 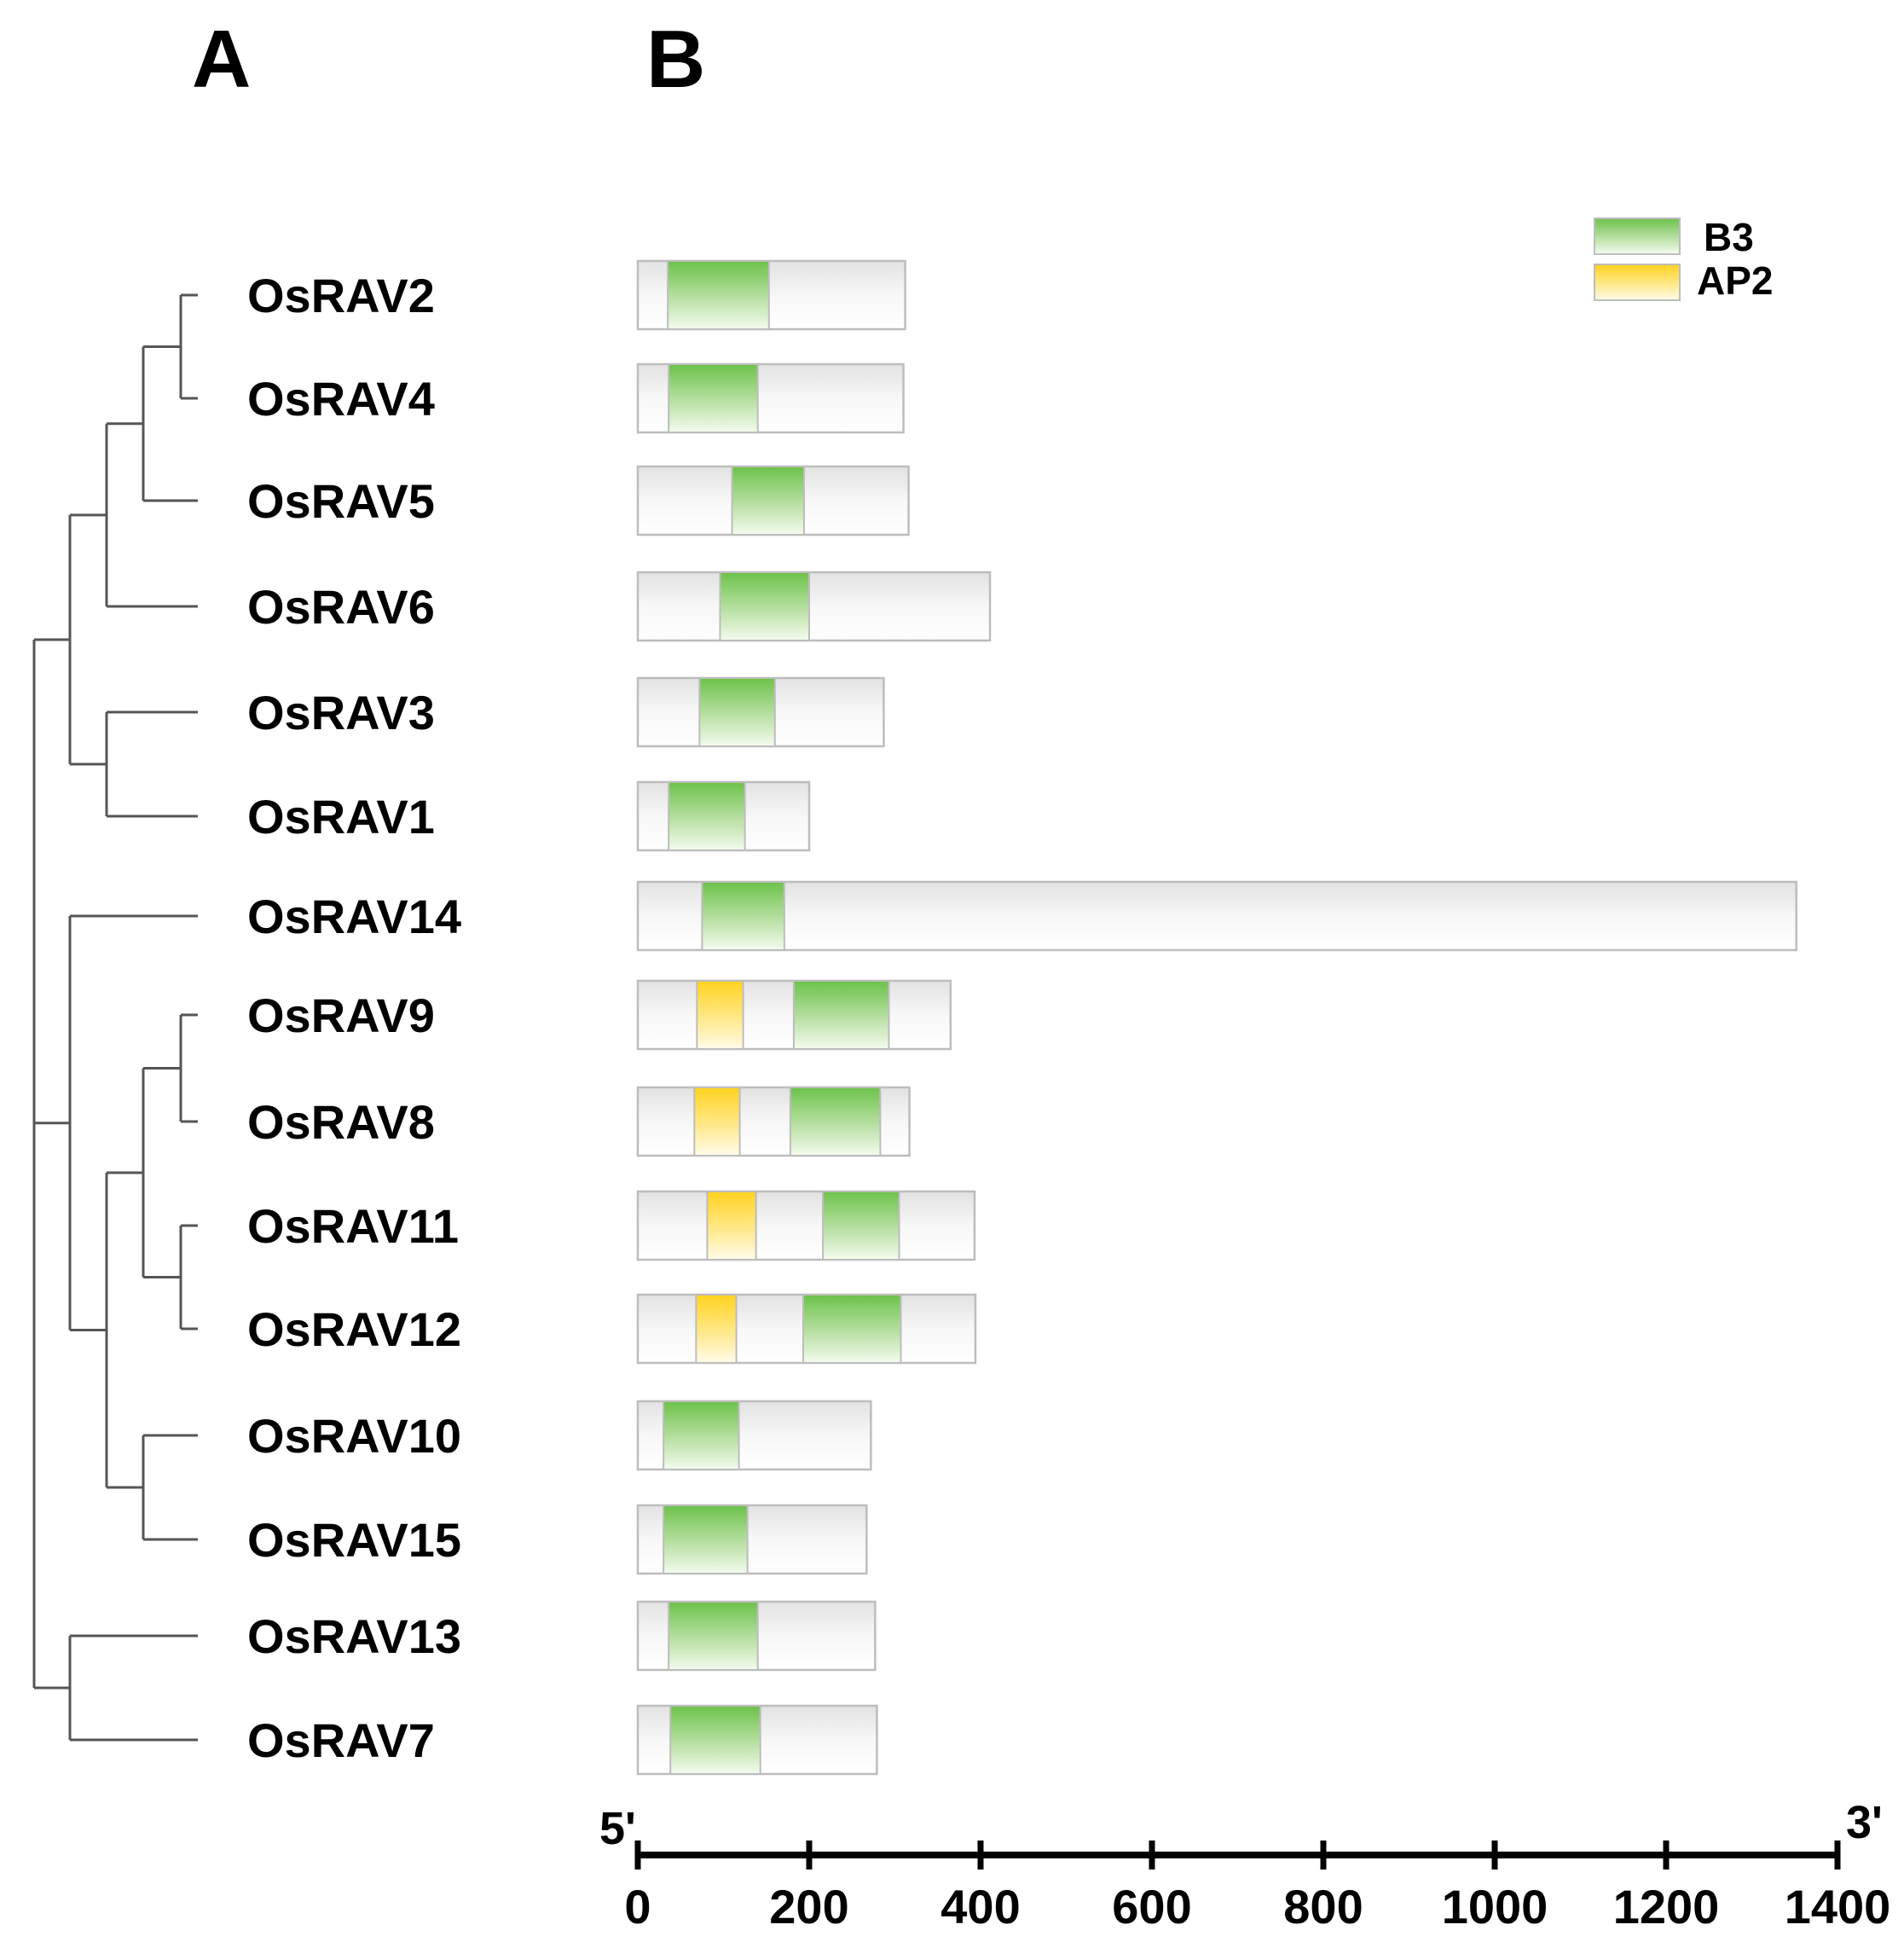 I want to click on legend: B3 AP2, so click(x=1684, y=259).